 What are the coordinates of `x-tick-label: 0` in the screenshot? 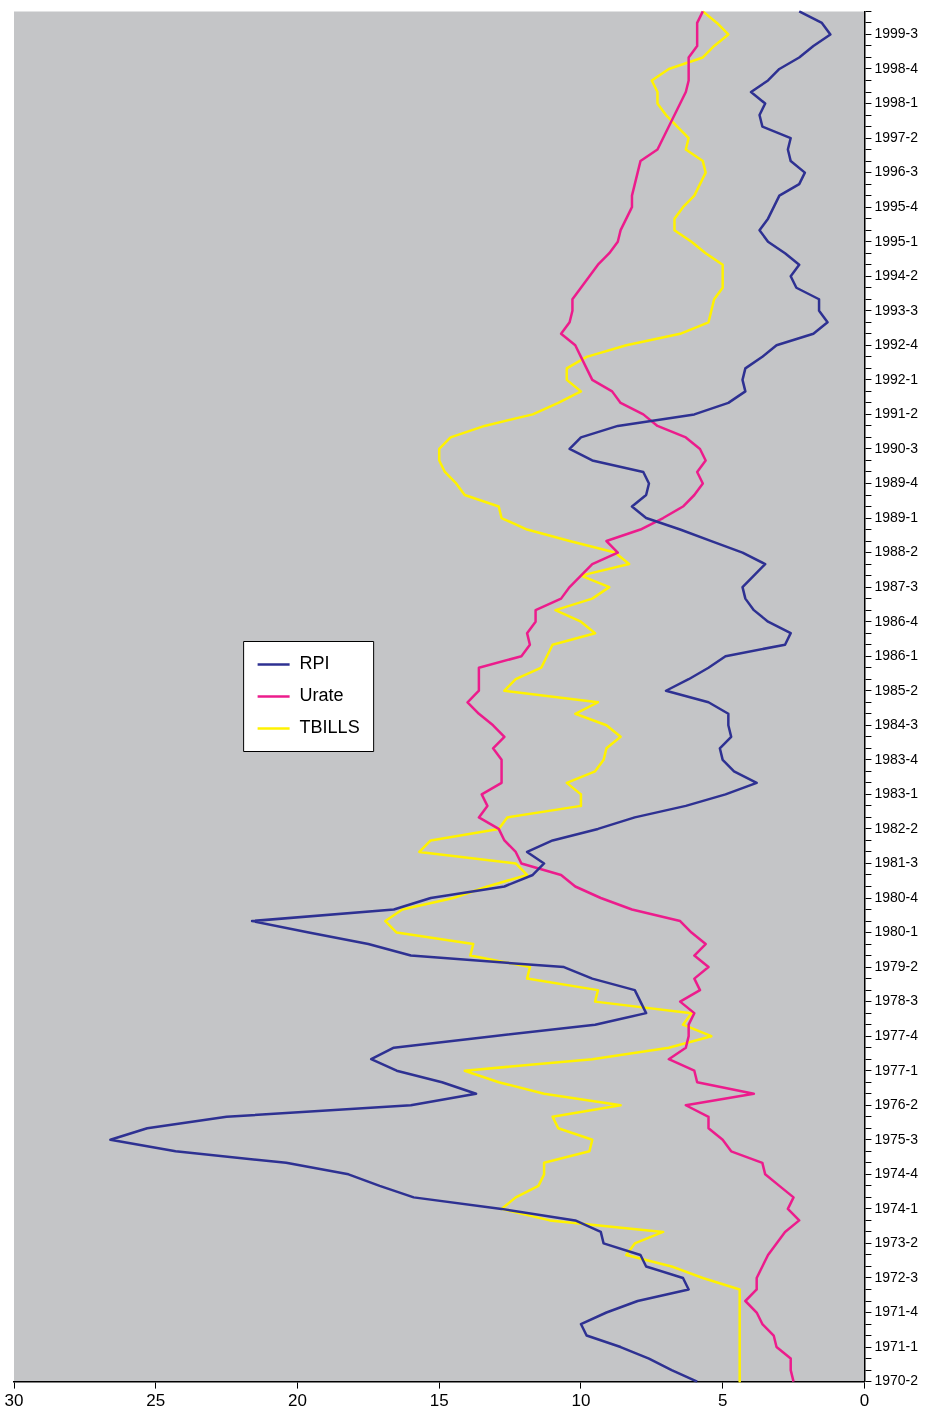 It's located at (864, 1401).